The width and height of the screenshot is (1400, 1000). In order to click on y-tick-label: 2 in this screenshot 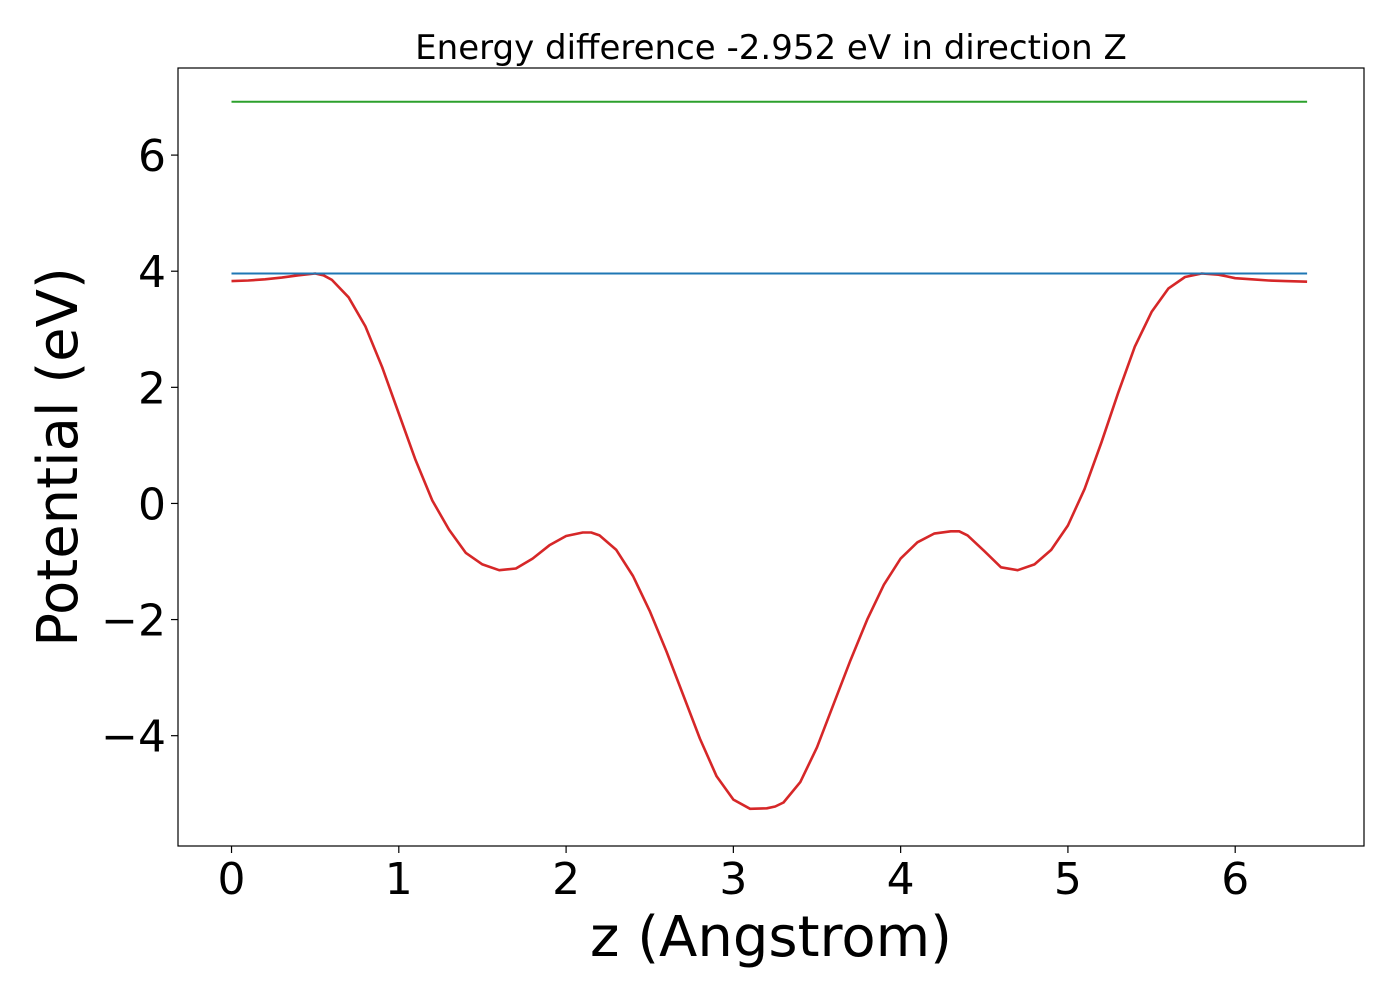, I will do `click(152, 388)`.